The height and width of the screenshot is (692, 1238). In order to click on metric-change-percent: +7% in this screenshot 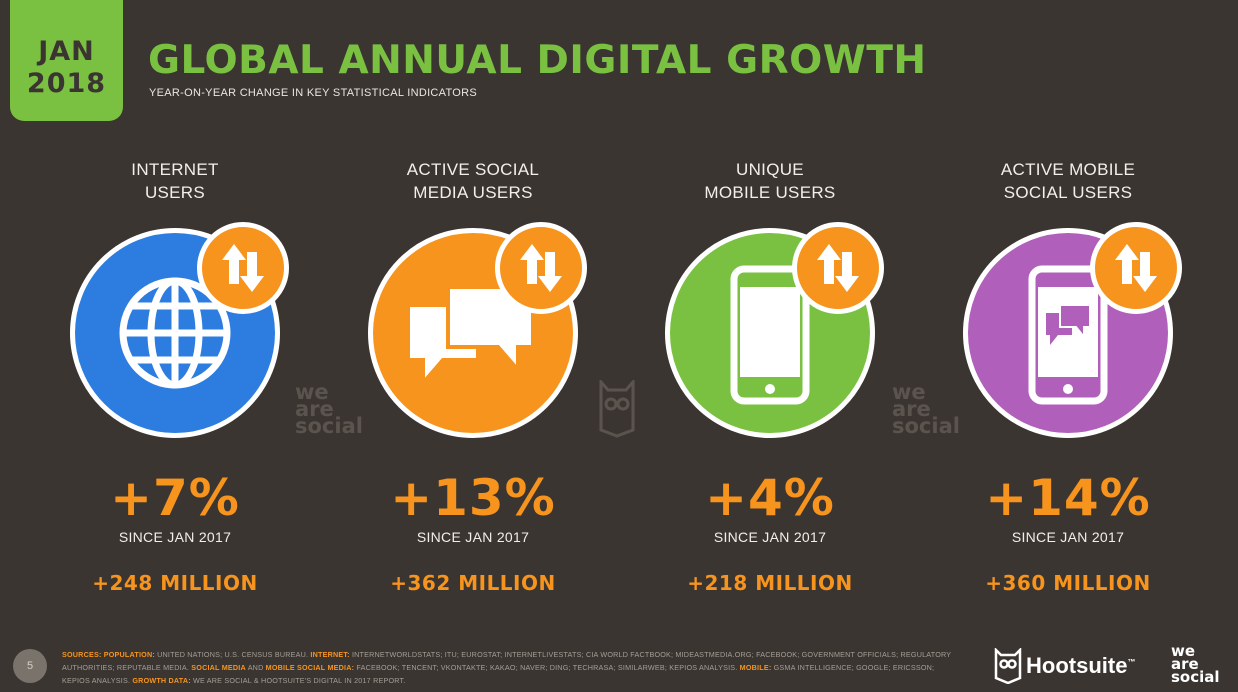, I will do `click(175, 498)`.